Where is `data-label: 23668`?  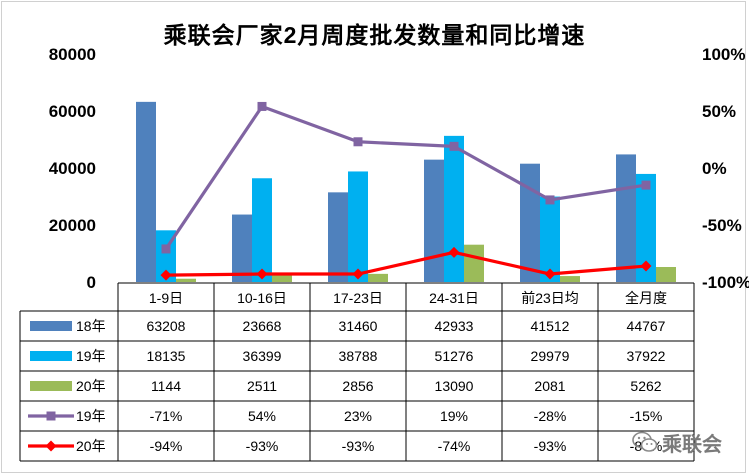
data-label: 23668 is located at coordinates (262, 326).